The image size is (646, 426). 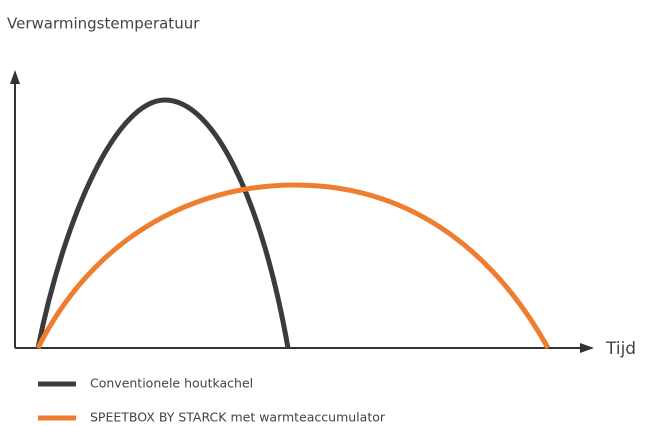 What do you see at coordinates (171, 383) in the screenshot?
I see `legend-label: Conventionele houtkachel` at bounding box center [171, 383].